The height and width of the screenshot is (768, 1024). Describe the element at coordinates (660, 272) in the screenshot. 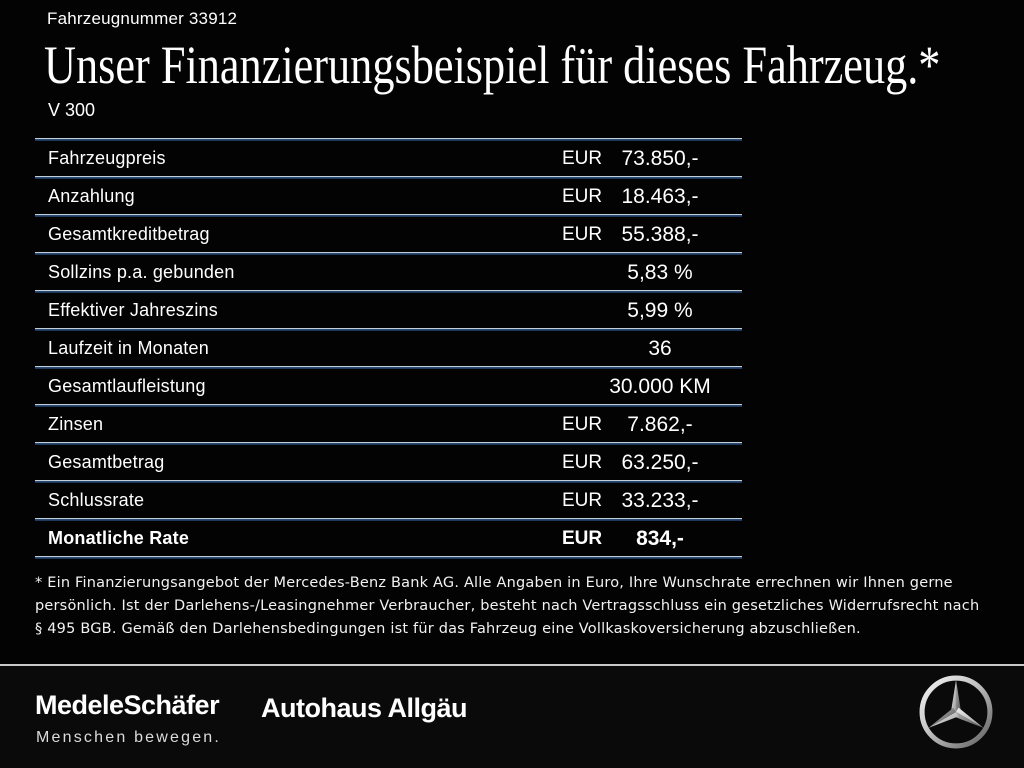

I see `row-value: 5,83 %` at that location.